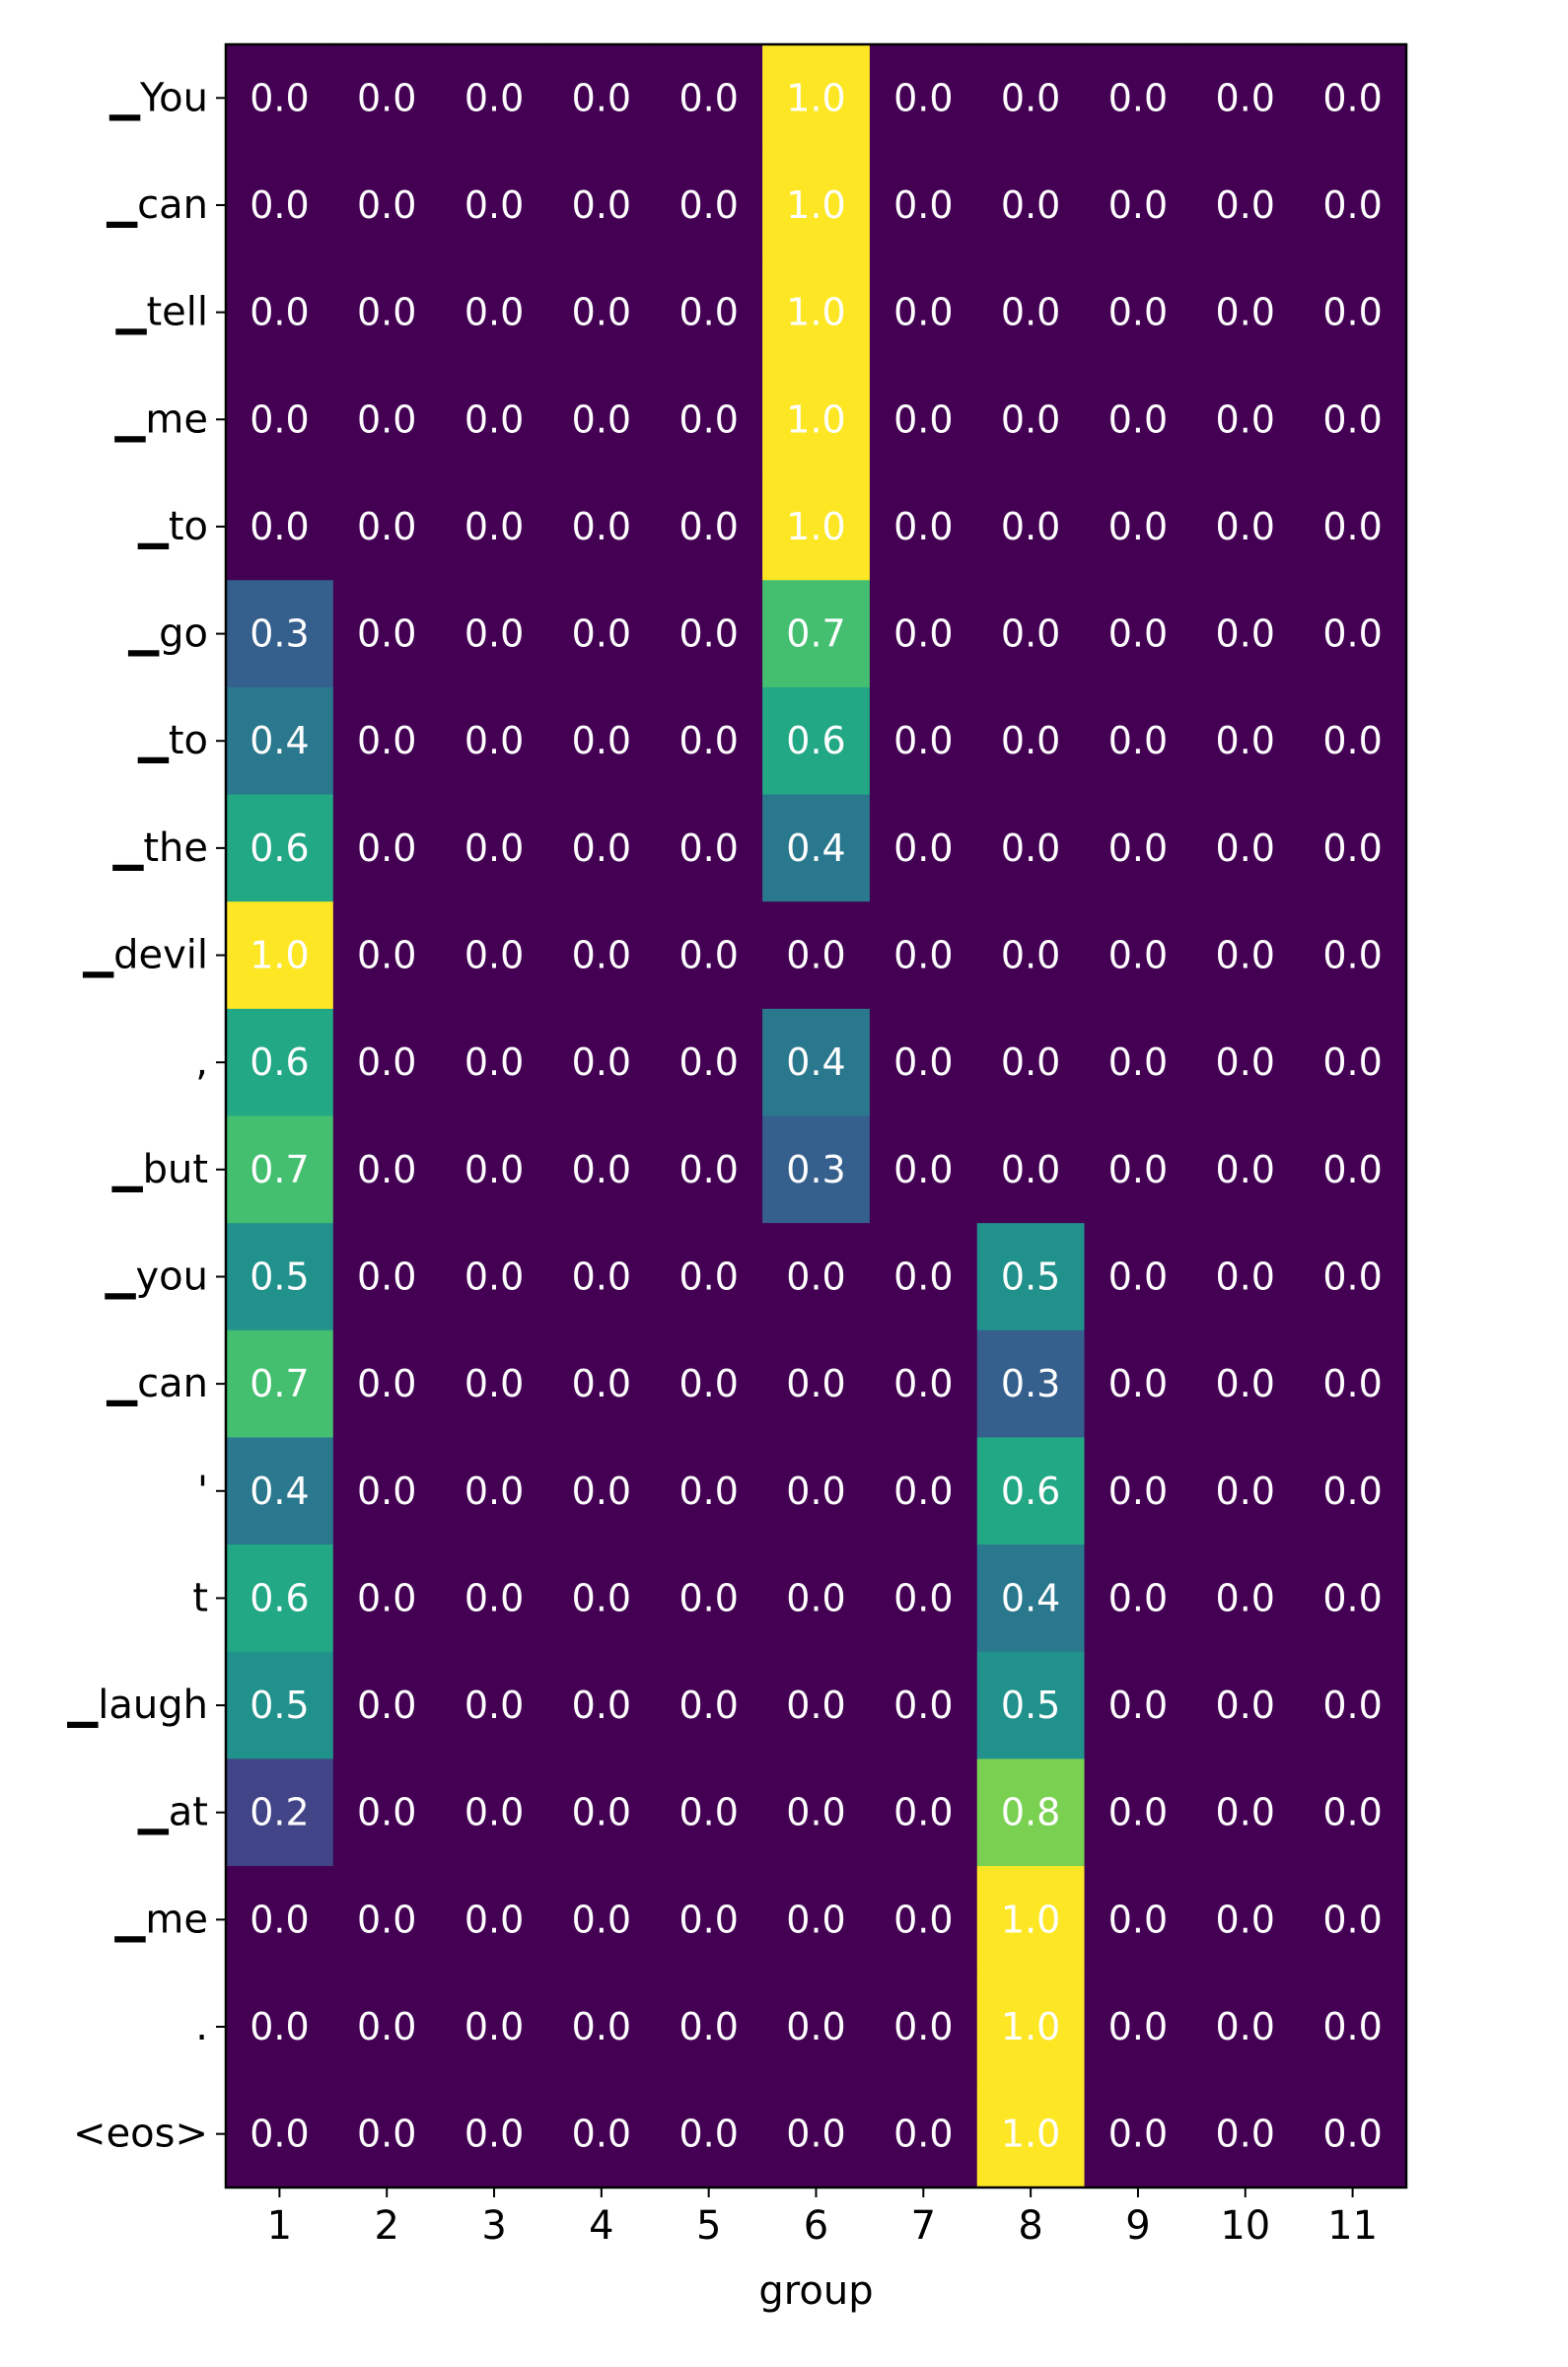  Describe the element at coordinates (159, 1169) in the screenshot. I see `y-tick-label: ▁but` at that location.